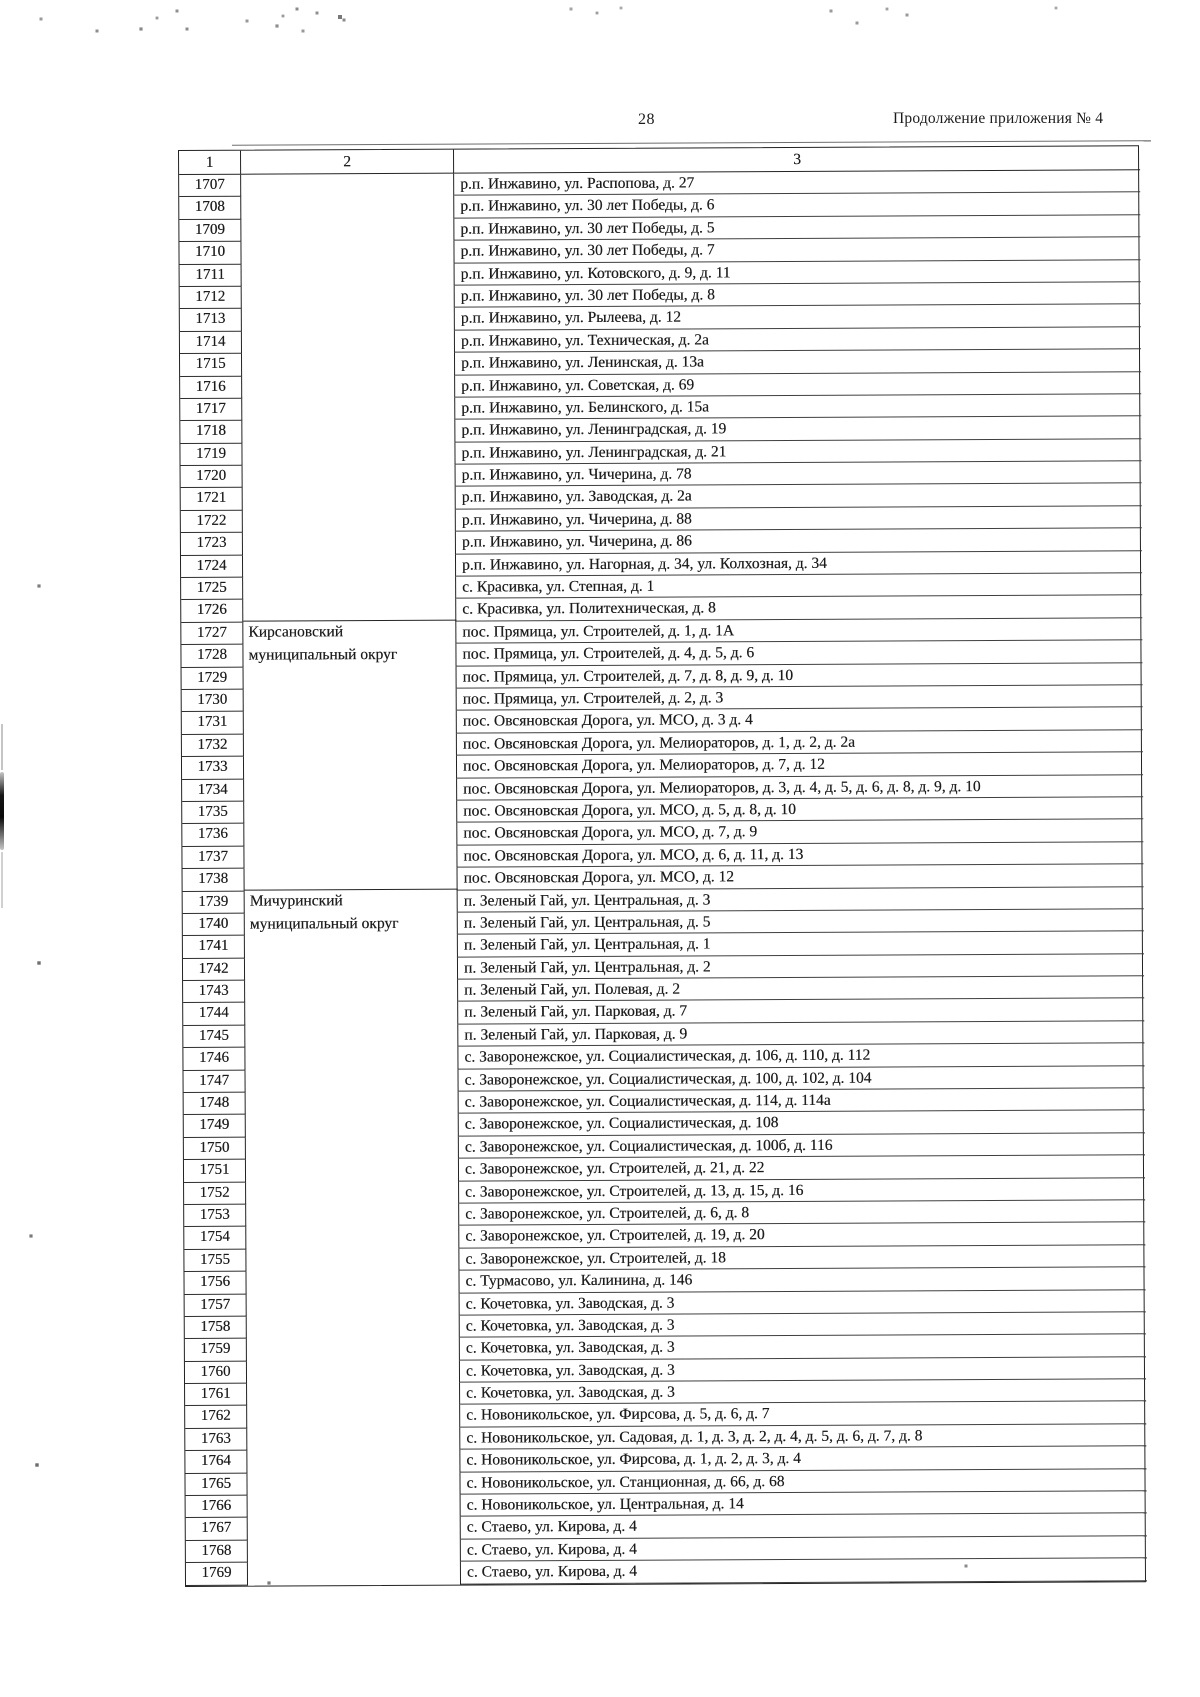  Describe the element at coordinates (797, 160) in the screenshot. I see `column-header-3: 3` at that location.